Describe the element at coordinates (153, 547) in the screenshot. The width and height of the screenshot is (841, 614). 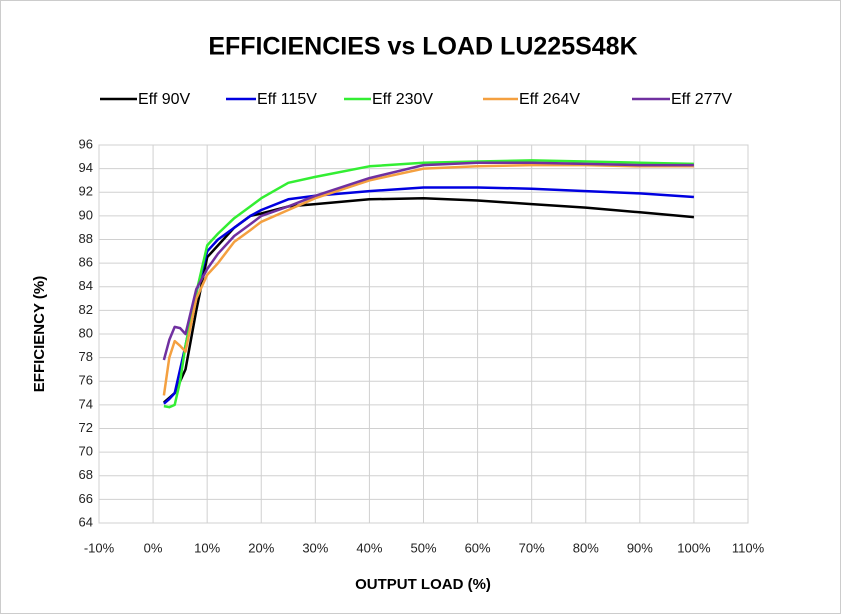
I see `x-tick-label: 0%` at that location.